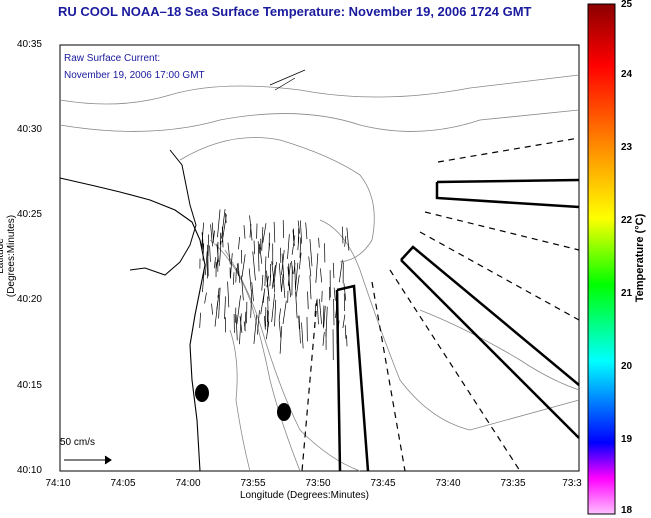 Image resolution: width=651 pixels, height=518 pixels. Describe the element at coordinates (8, 256) in the screenshot. I see `y-axis-label: Latitude (Degrees:Minutes)` at that location.